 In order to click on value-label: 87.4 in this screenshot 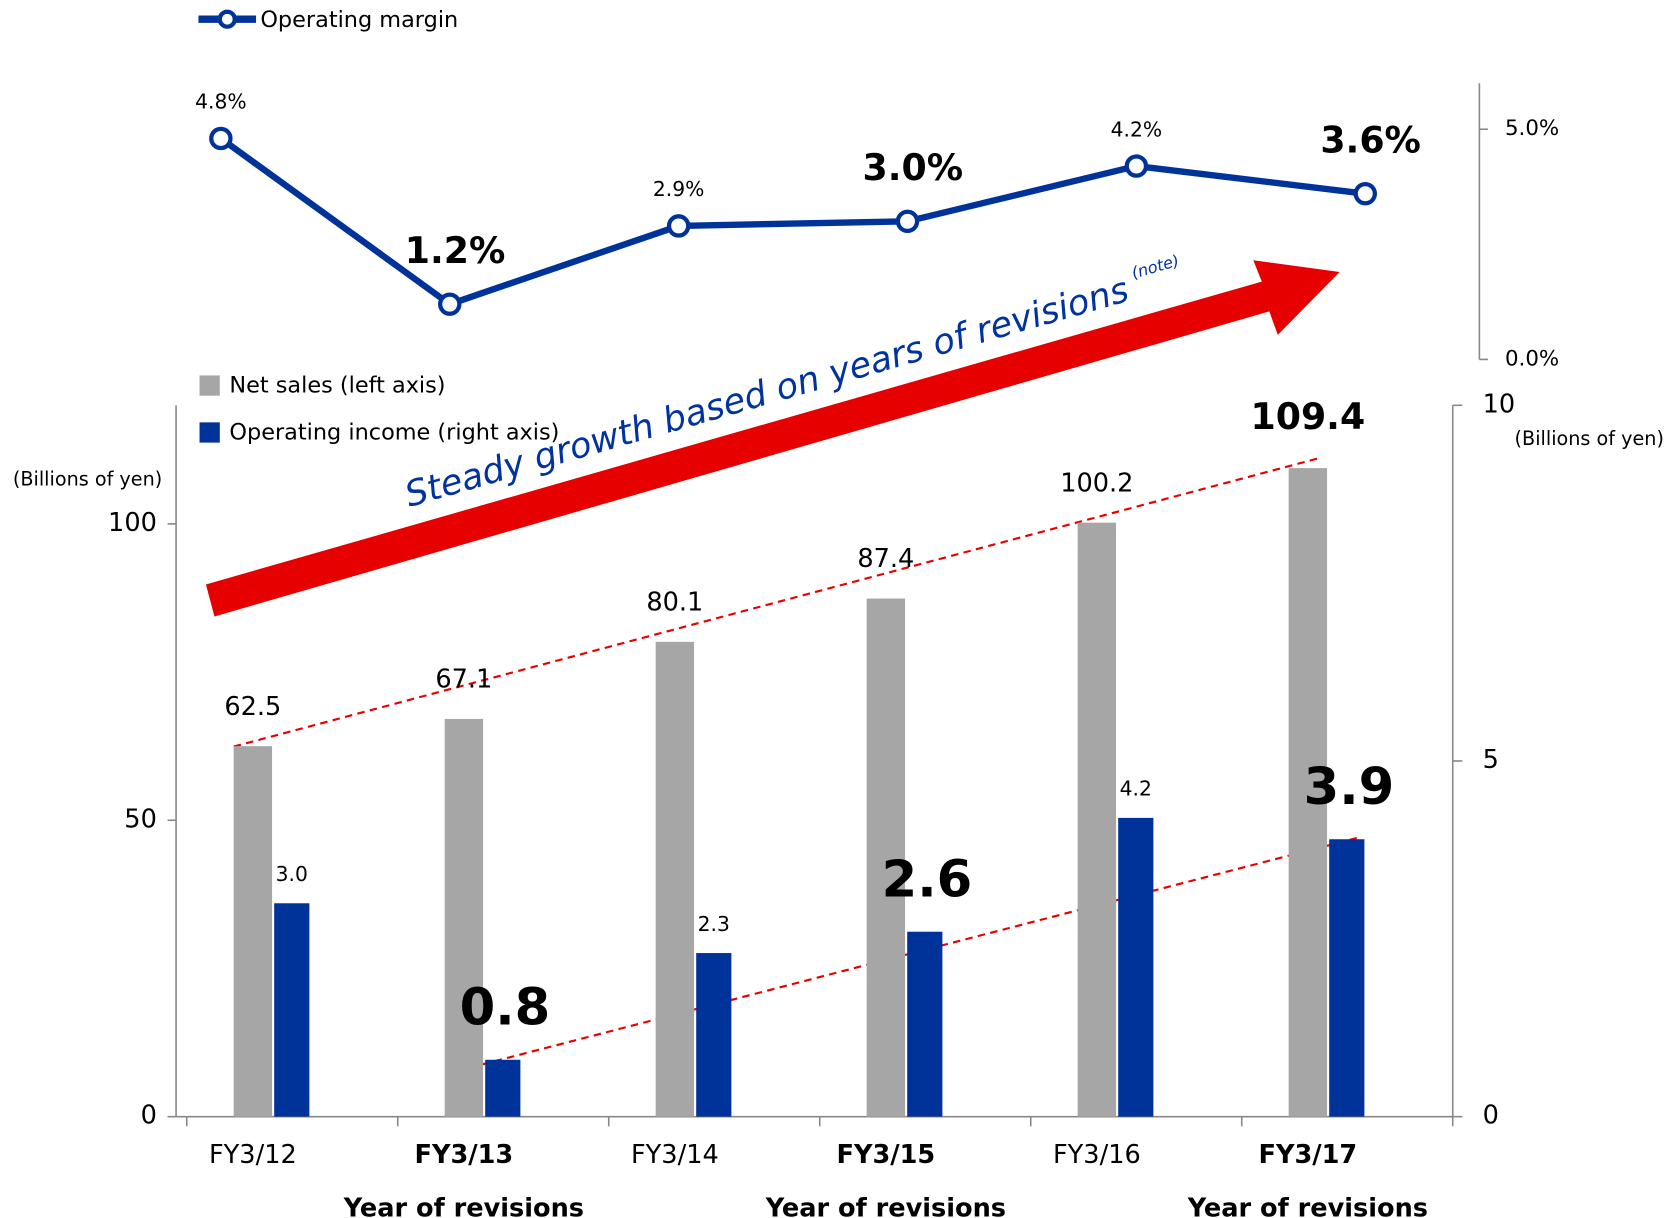, I will do `click(885, 559)`.